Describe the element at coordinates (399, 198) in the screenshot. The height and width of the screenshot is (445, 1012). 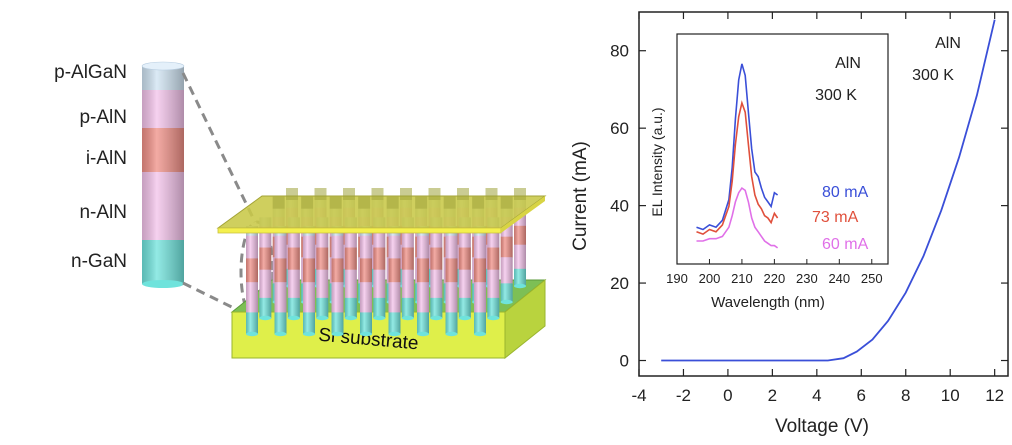
I see `nanowire-tops` at that location.